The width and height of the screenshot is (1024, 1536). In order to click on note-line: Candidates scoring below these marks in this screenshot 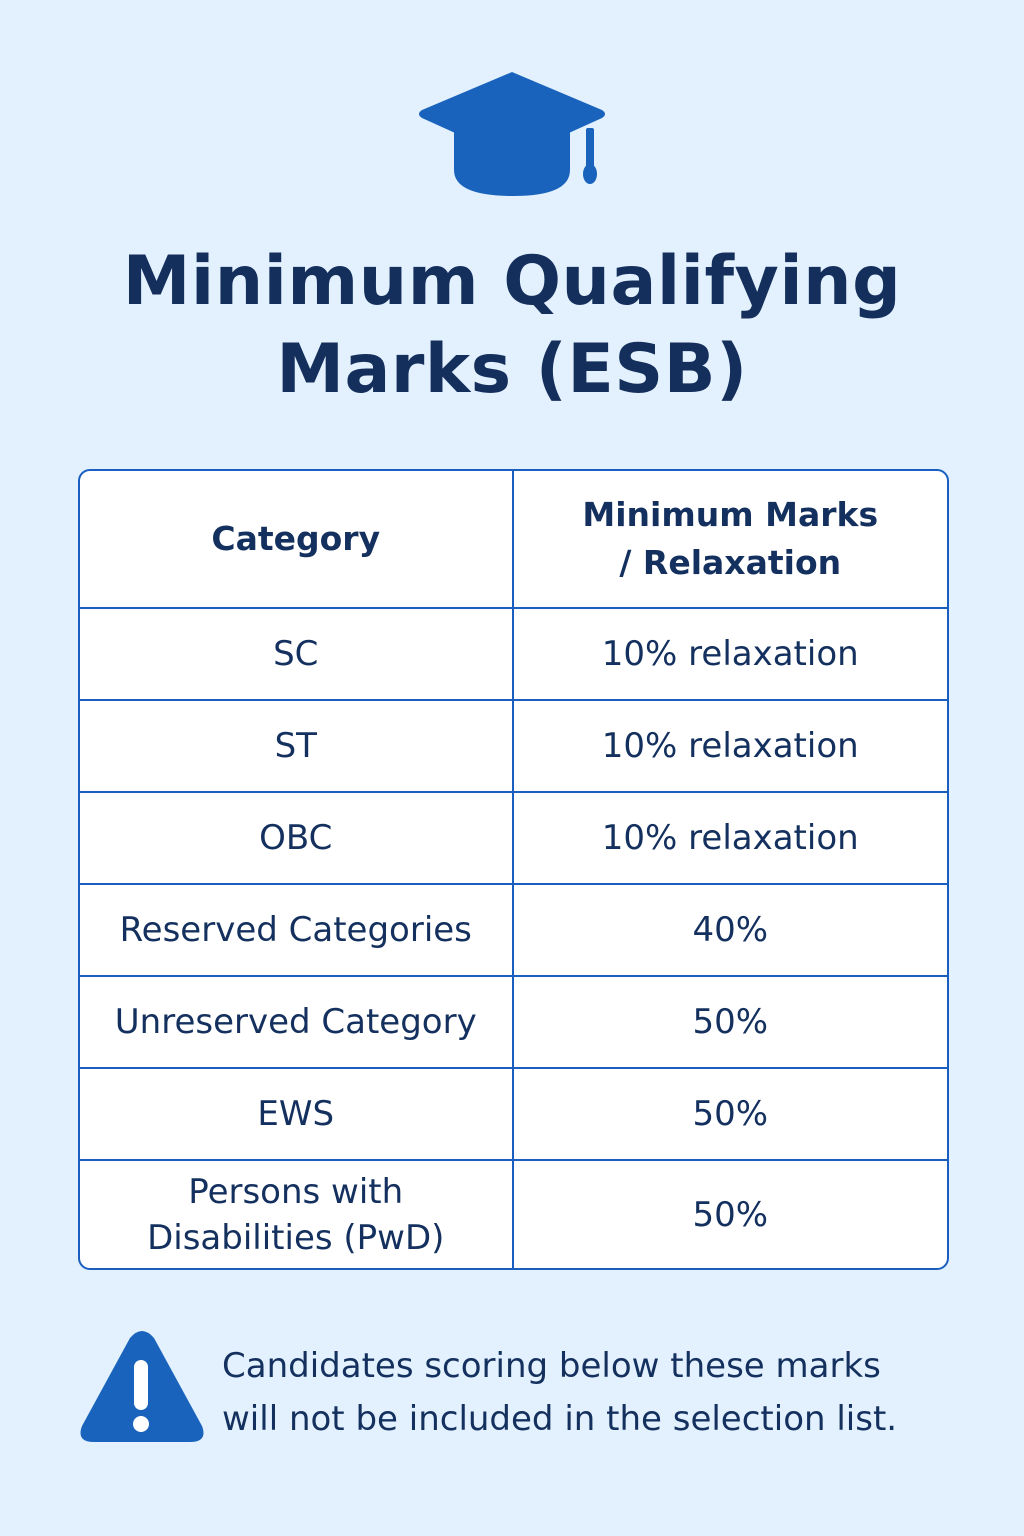, I will do `click(551, 1366)`.